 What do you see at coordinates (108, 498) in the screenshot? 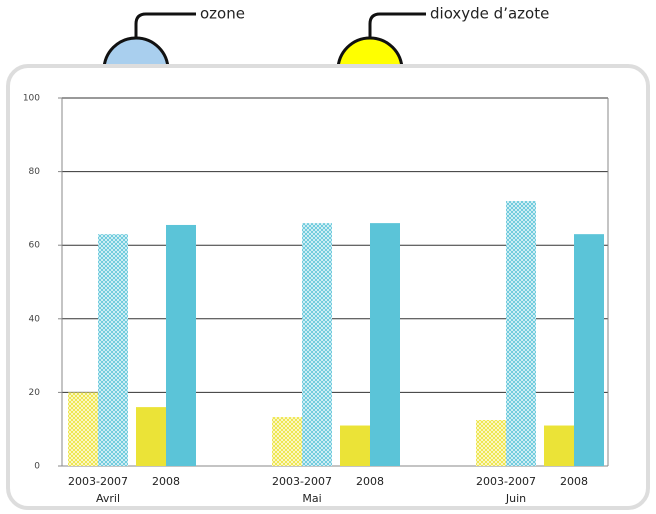
I see `x-tick-label: Avril` at bounding box center [108, 498].